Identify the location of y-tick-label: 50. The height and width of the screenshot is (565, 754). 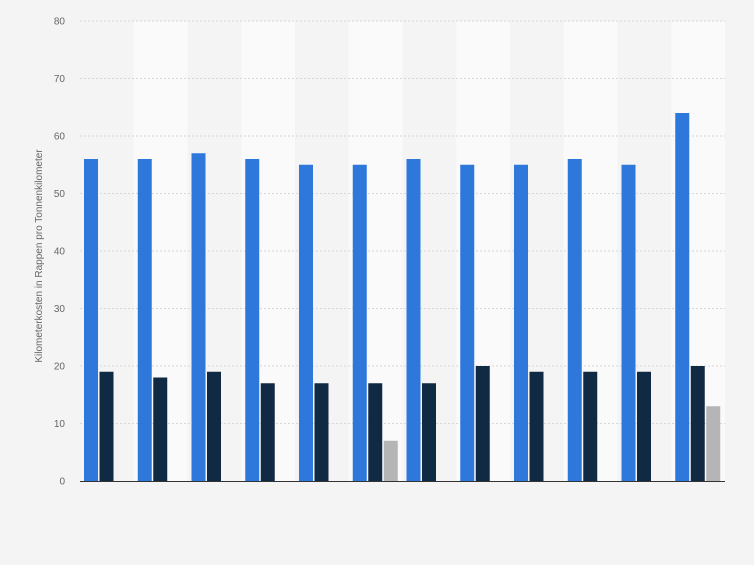
(60, 194).